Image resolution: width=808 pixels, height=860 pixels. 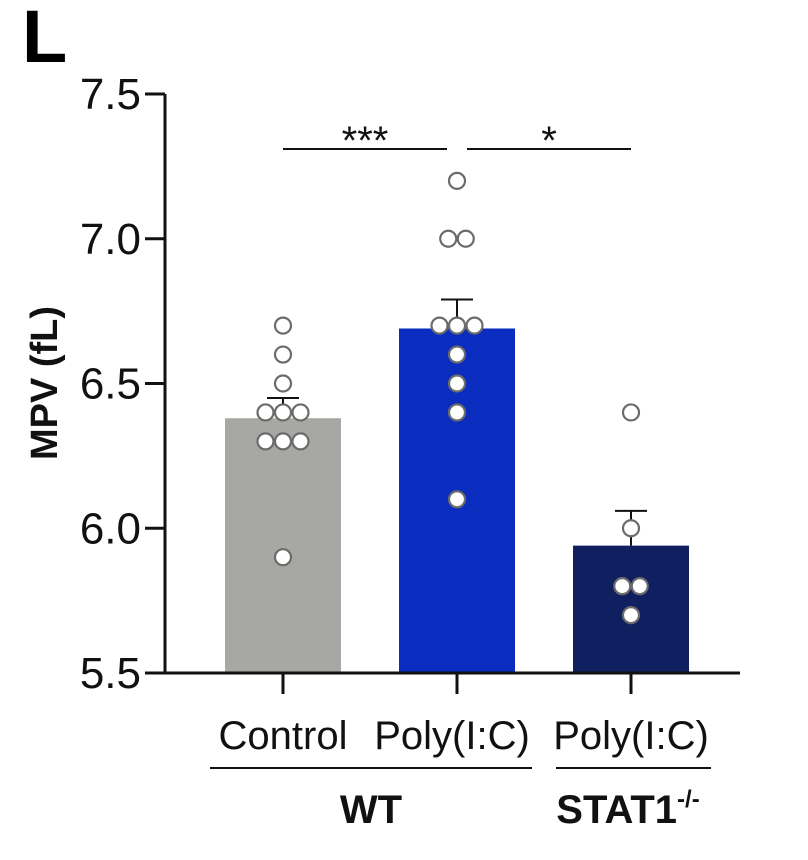 What do you see at coordinates (627, 809) in the screenshot?
I see `group-label: STAT1-/-` at bounding box center [627, 809].